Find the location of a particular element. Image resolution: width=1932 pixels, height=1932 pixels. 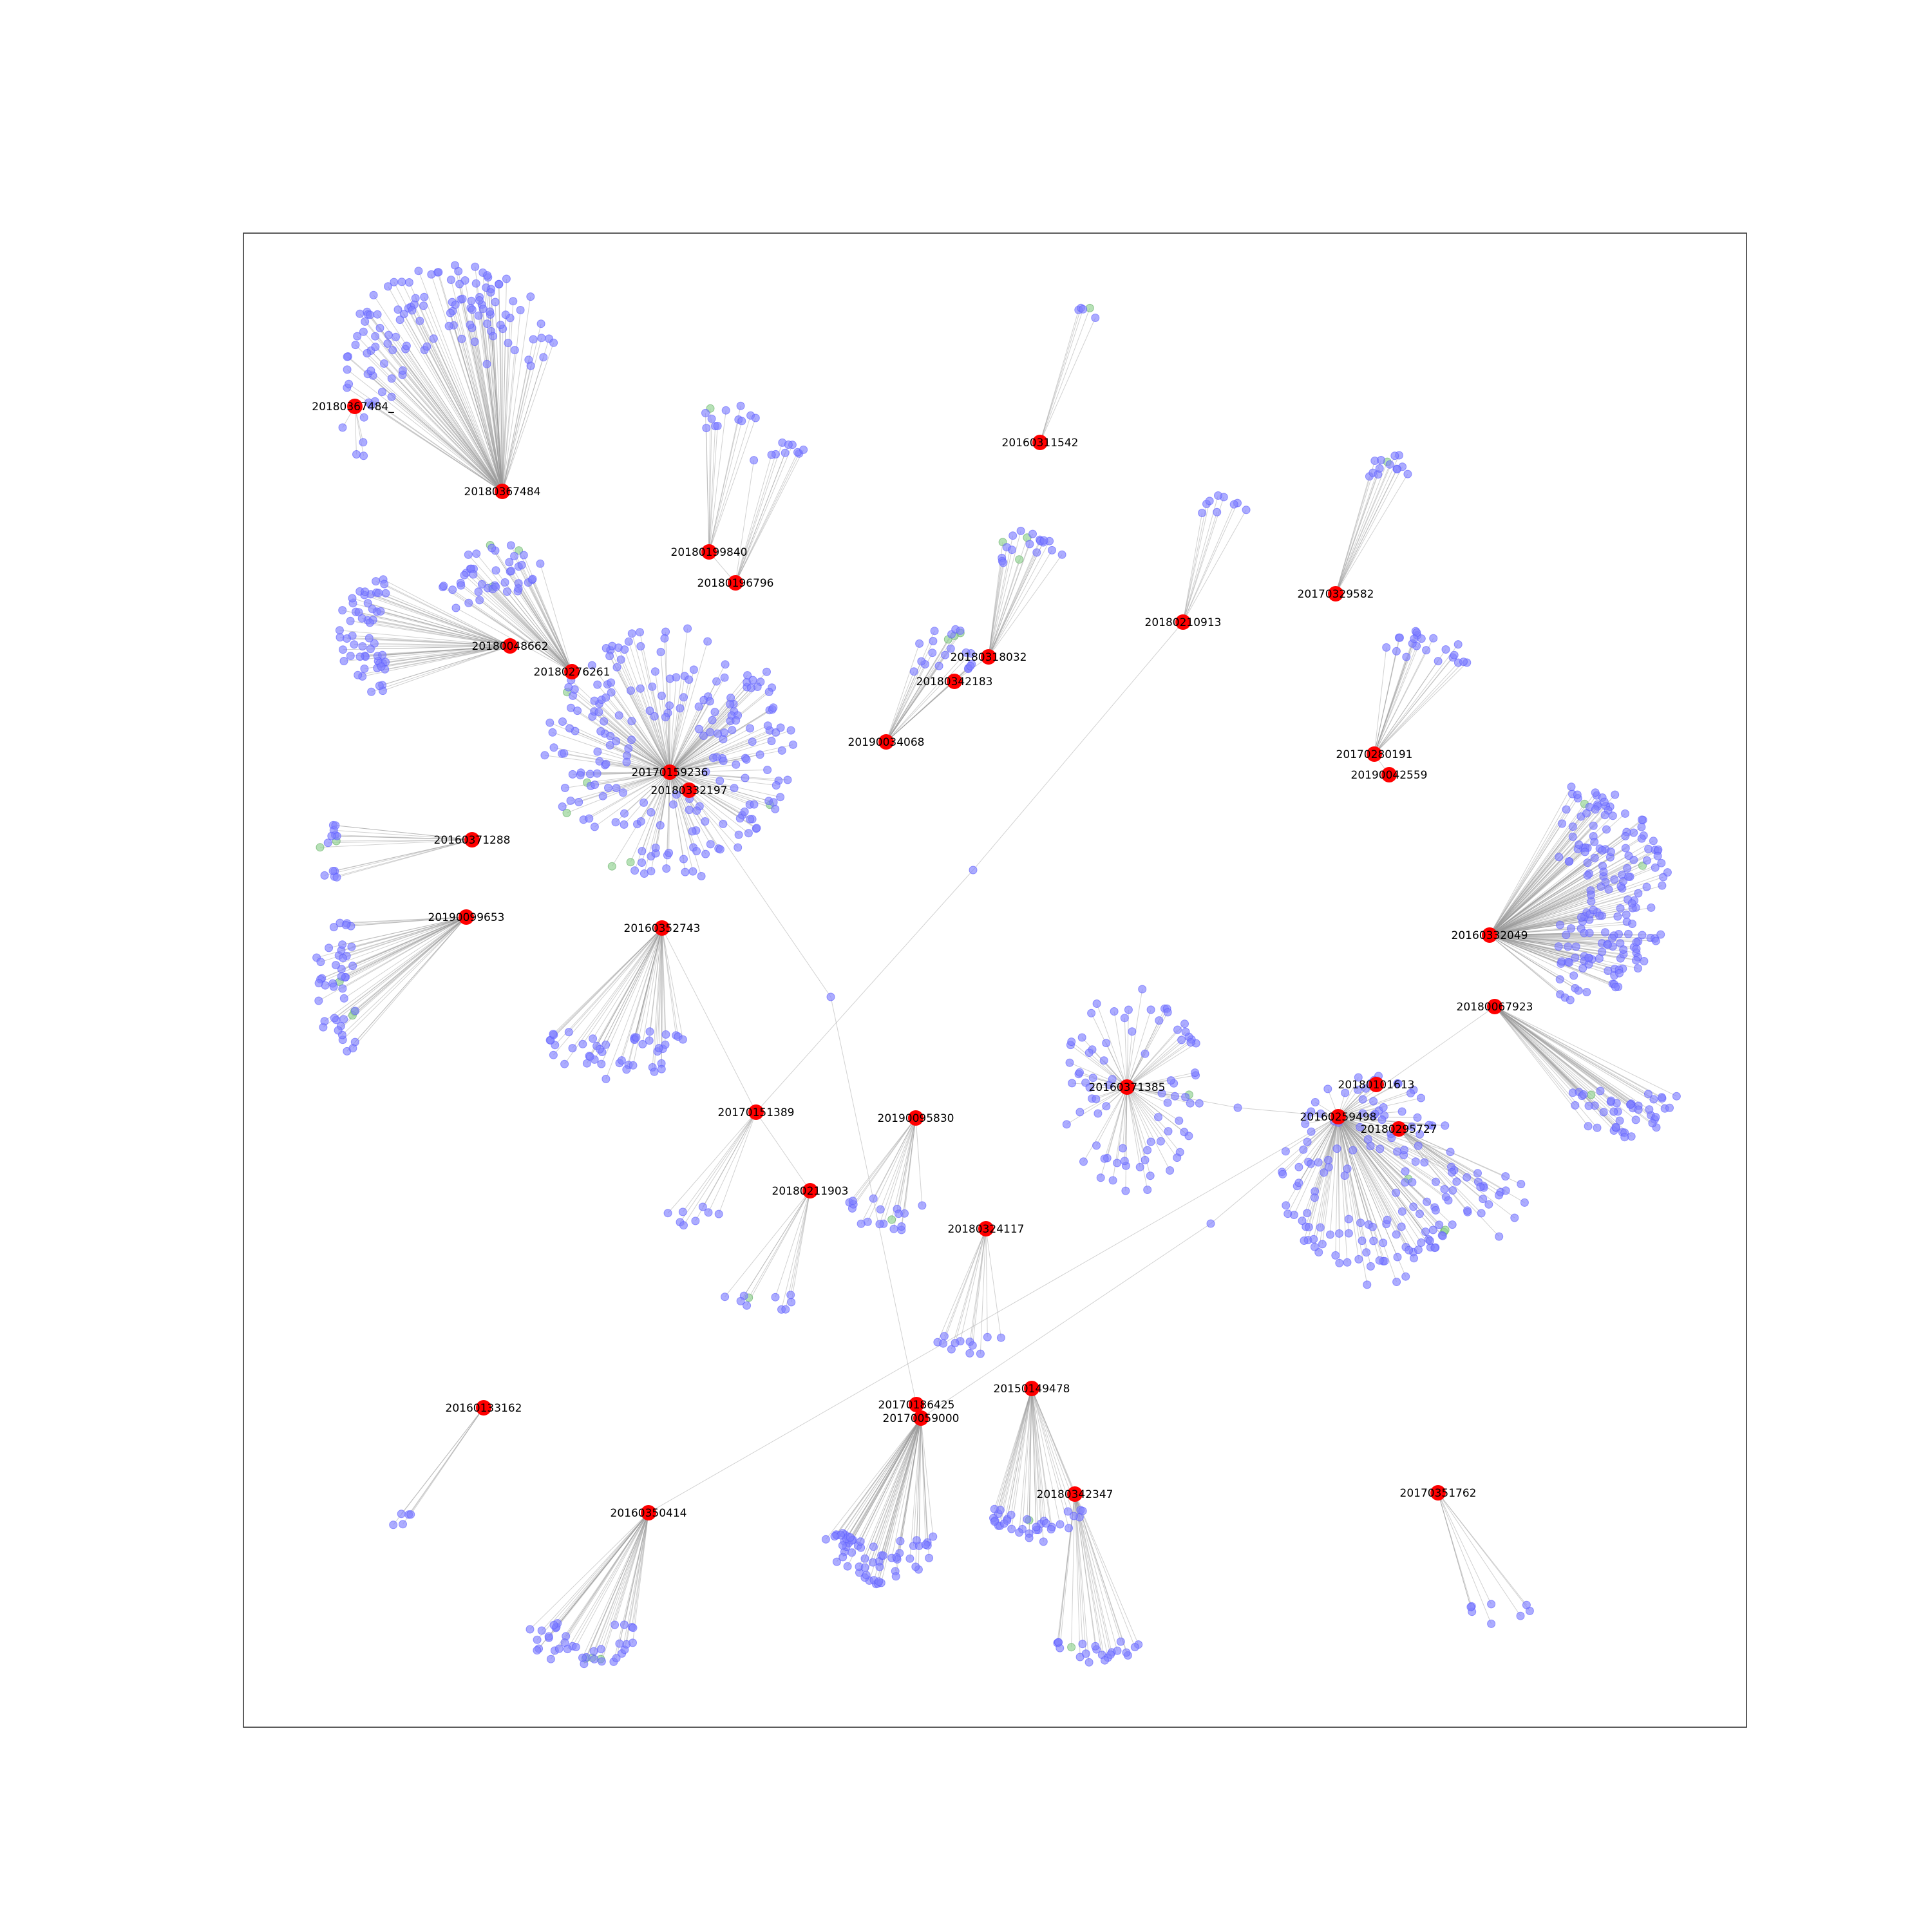

hub-label: 20190095830 is located at coordinates (916, 1118).